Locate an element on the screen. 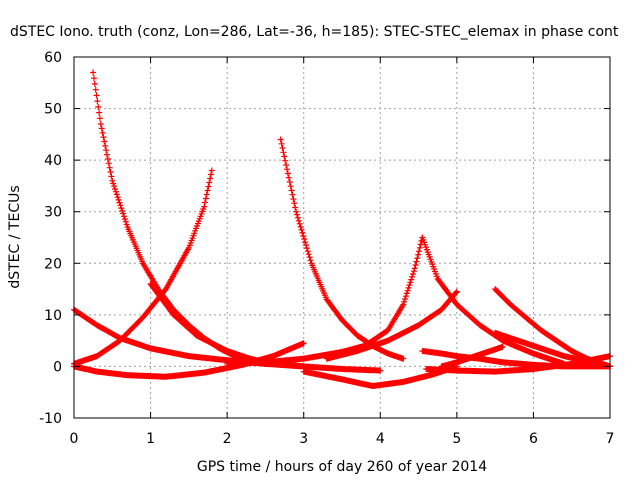  y-tick-label: -10 is located at coordinates (50, 419).